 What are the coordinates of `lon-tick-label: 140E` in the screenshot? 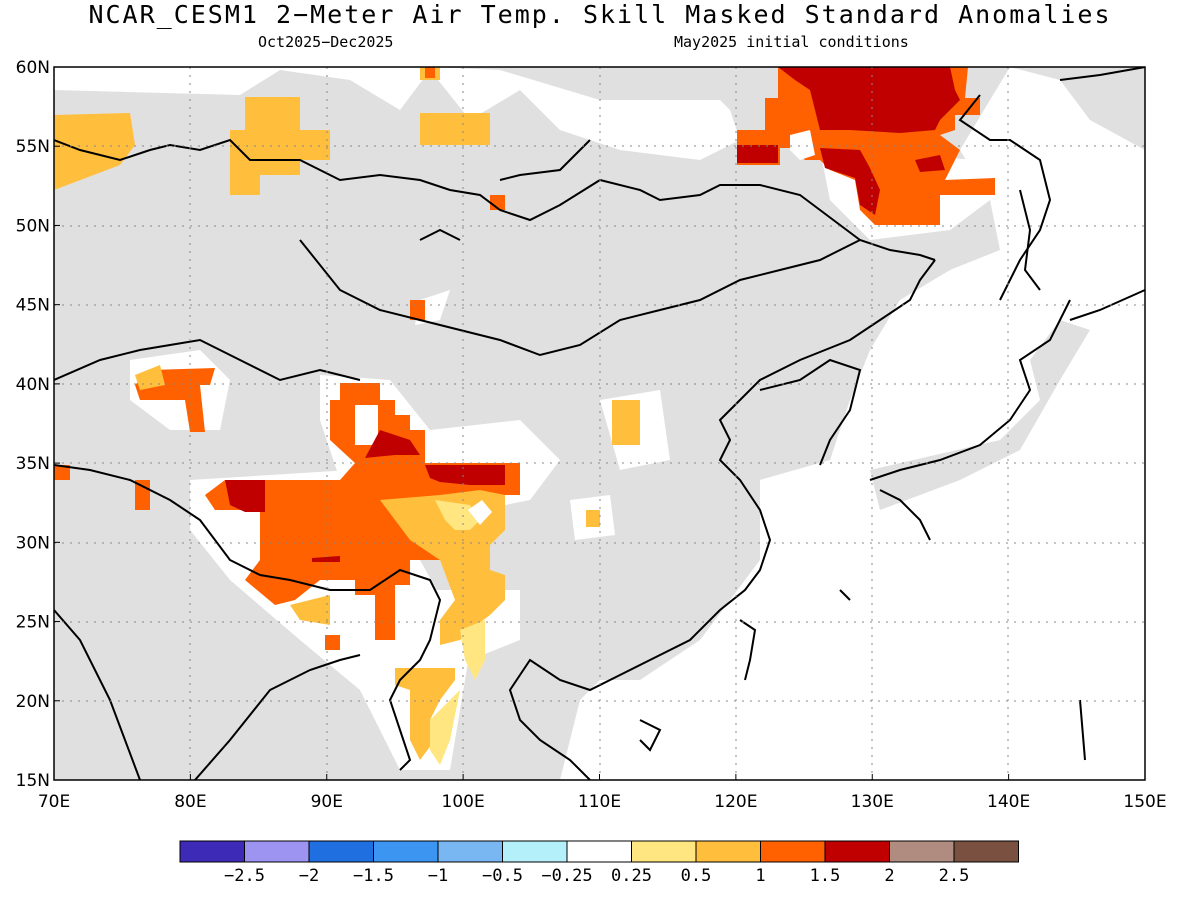 It's located at (1008, 802).